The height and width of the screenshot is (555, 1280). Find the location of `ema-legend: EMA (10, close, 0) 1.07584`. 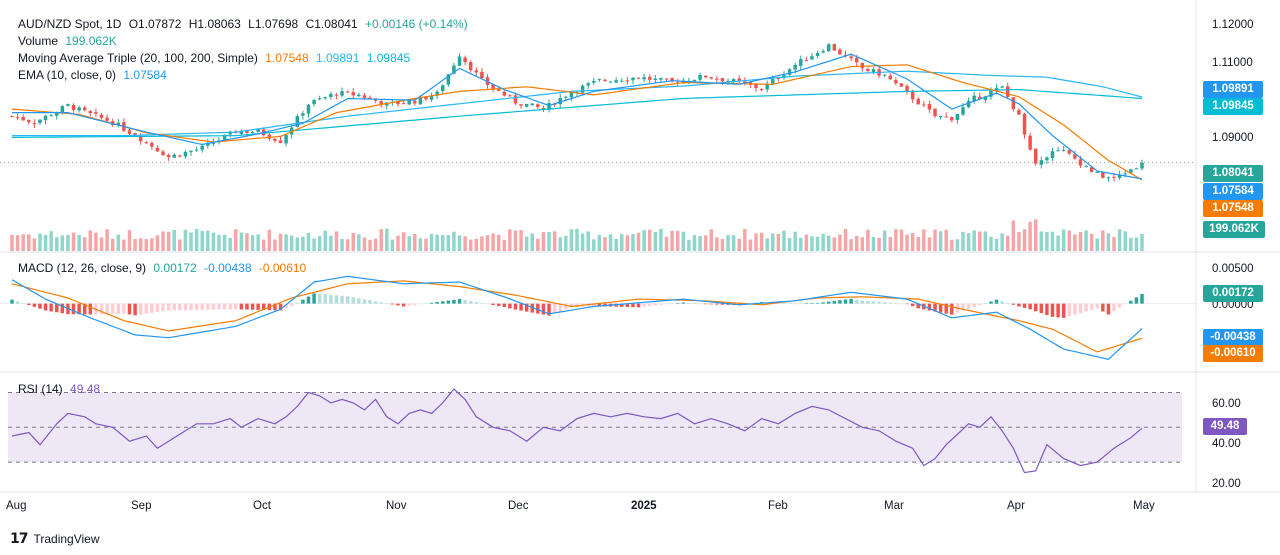

ema-legend: EMA (10, close, 0) 1.07584 is located at coordinates (94, 75).